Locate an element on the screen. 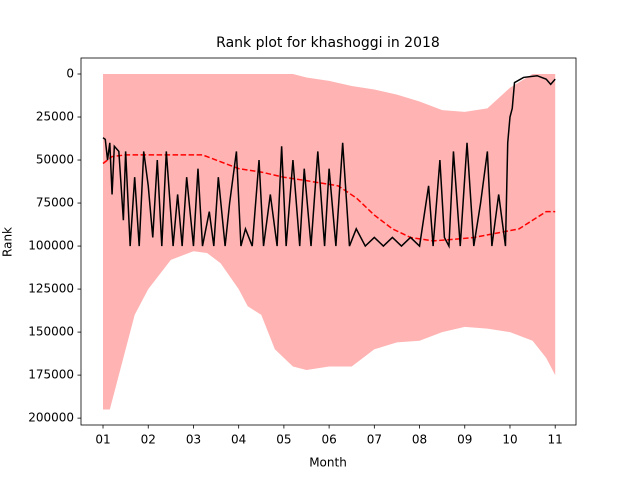 This screenshot has width=640, height=480. y-tick-label: 0 is located at coordinates (70, 74).